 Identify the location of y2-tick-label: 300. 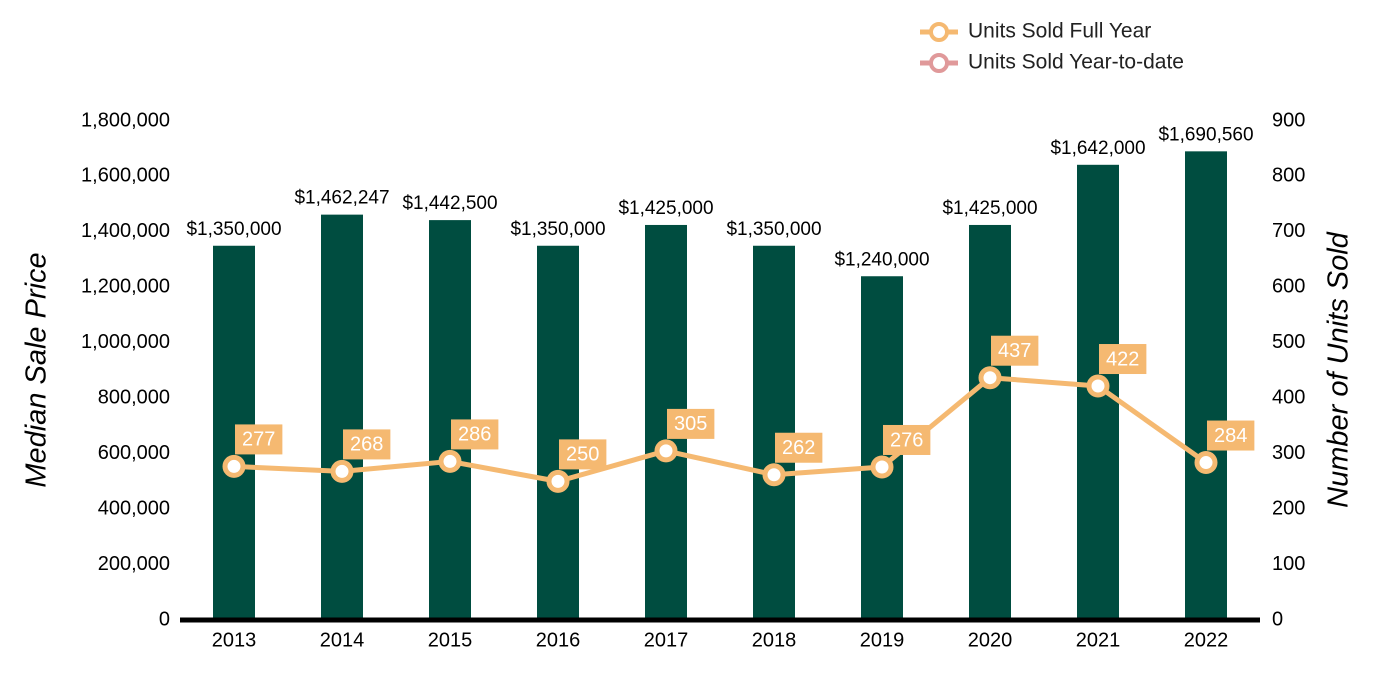
(1288, 453).